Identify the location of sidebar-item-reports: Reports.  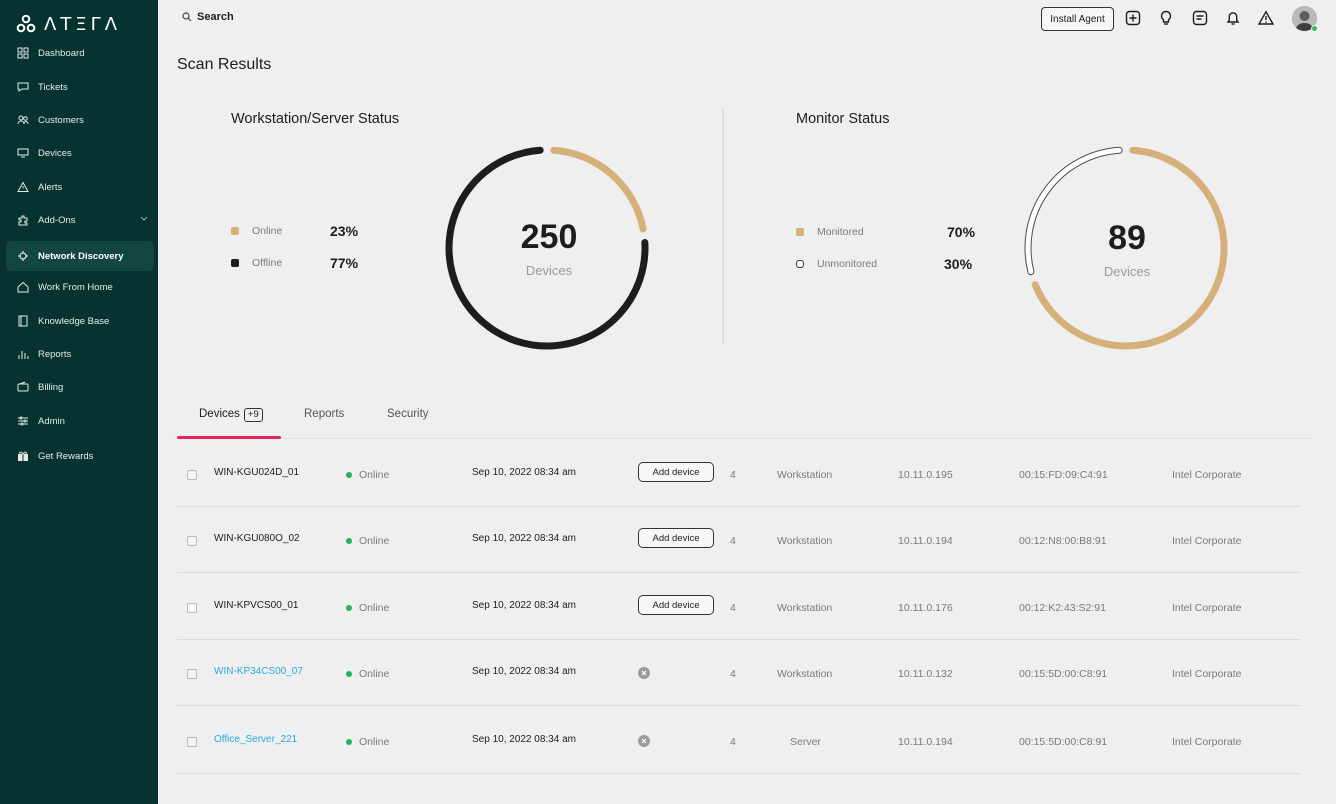
(80, 354).